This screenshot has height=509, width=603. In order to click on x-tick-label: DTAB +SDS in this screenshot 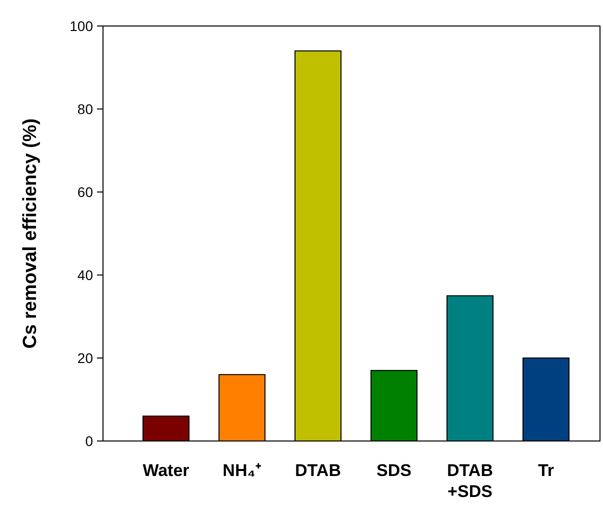, I will do `click(470, 481)`.